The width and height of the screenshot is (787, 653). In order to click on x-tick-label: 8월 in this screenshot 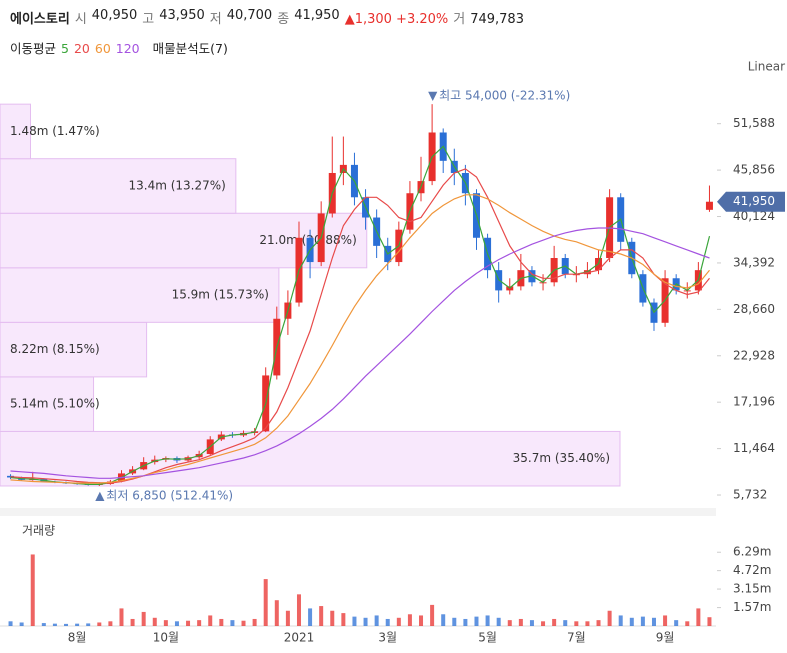, I will do `click(77, 638)`.